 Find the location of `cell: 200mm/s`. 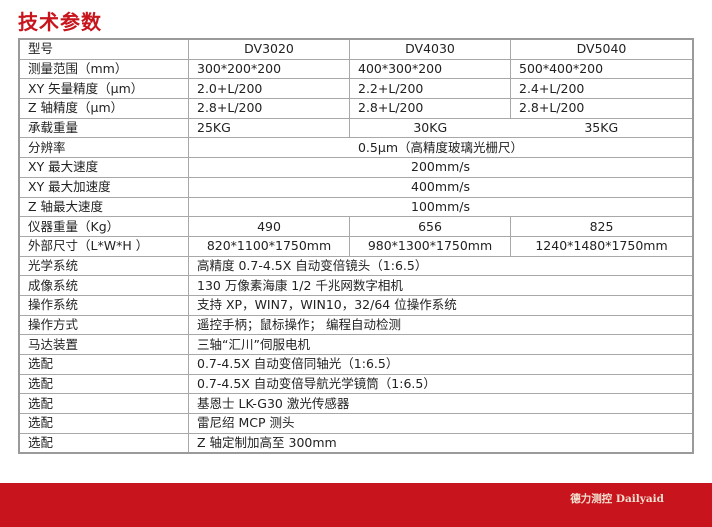

cell: 200mm/s is located at coordinates (441, 167).